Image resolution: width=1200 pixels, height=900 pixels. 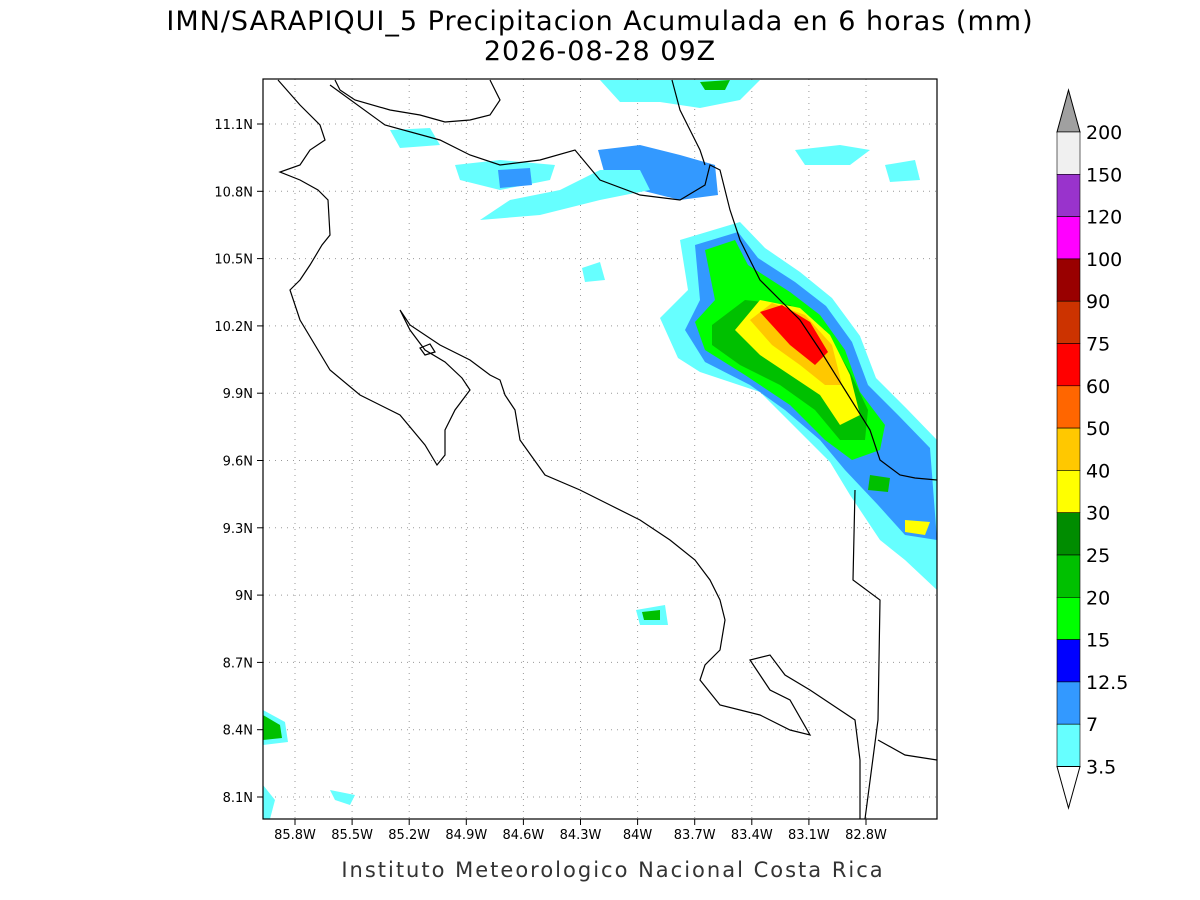 I want to click on x-tick-label: 83.1W, so click(x=809, y=835).